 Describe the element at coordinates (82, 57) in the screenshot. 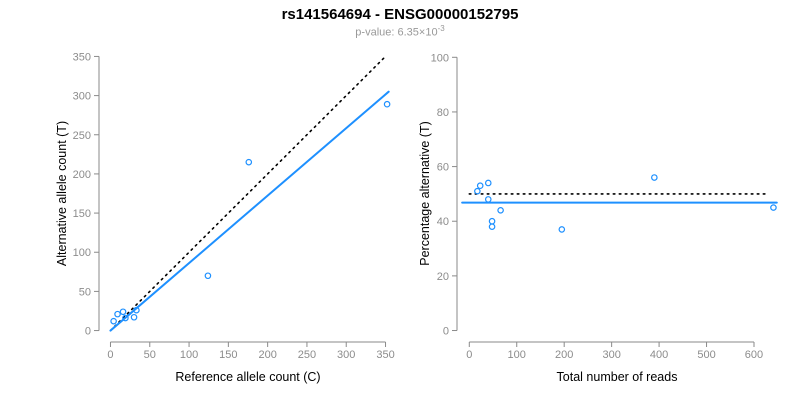

I see `y-tick-label: 350` at that location.